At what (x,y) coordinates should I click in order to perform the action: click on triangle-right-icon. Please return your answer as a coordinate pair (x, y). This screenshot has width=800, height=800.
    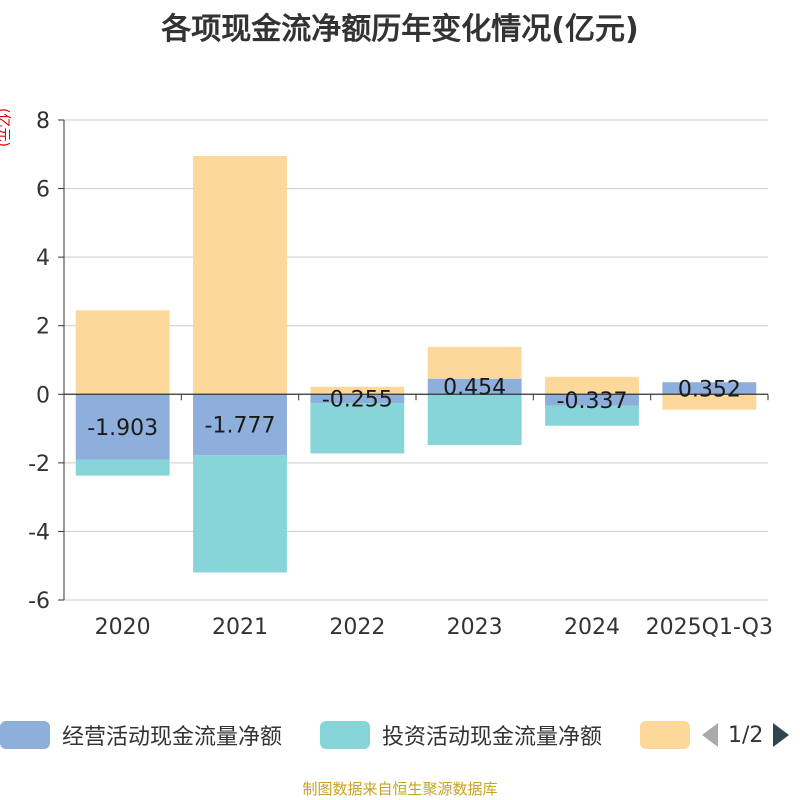
    Looking at the image, I should click on (781, 735).